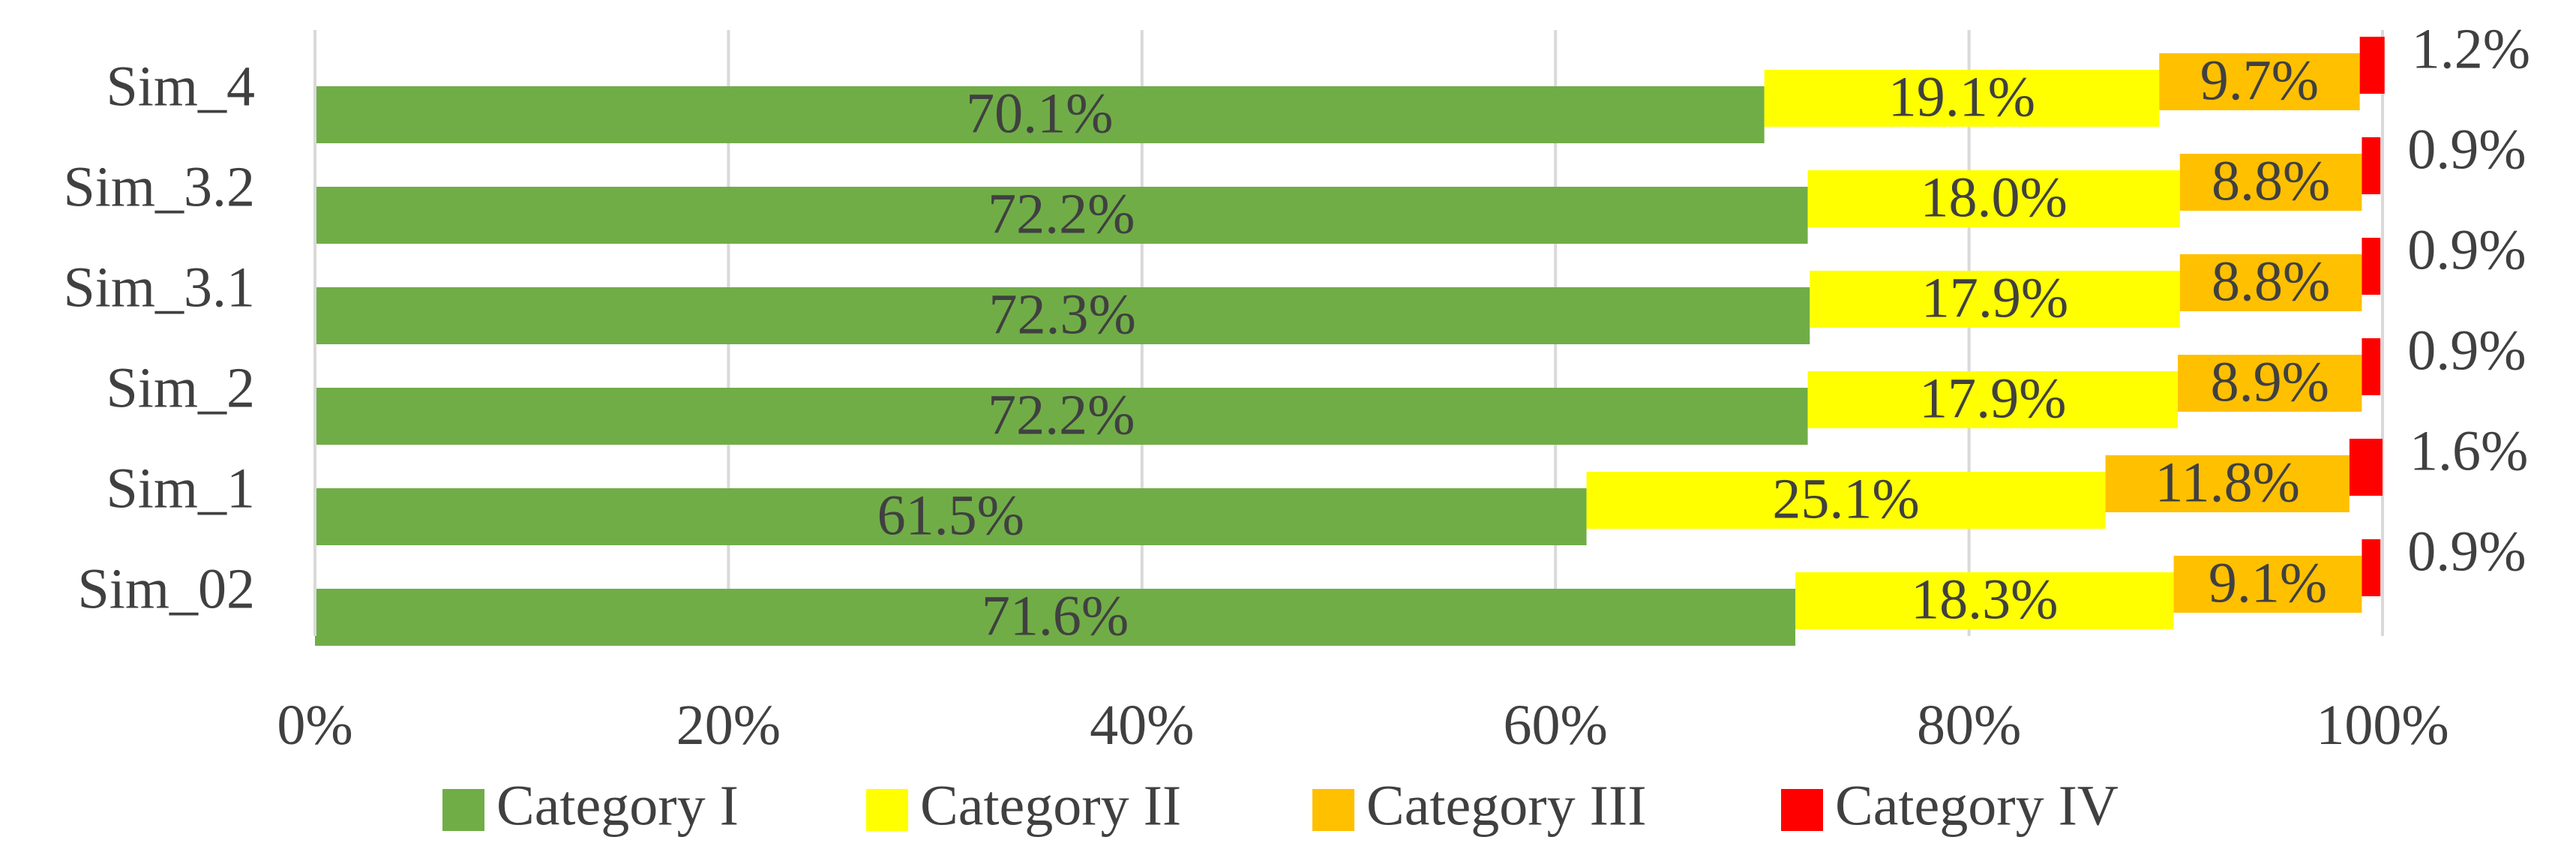 This screenshot has width=2576, height=864. What do you see at coordinates (2467, 249) in the screenshot?
I see `data-label-category-iv-sim-3-1: 0.9%` at bounding box center [2467, 249].